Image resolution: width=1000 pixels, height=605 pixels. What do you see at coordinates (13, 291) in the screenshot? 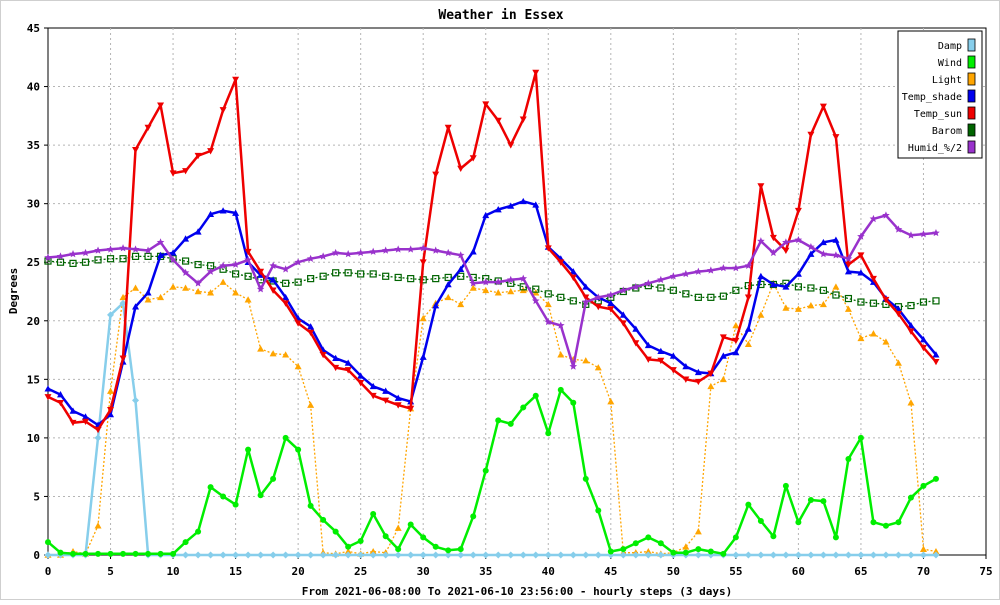
I see `y-axis-label: Degrees` at bounding box center [13, 291].